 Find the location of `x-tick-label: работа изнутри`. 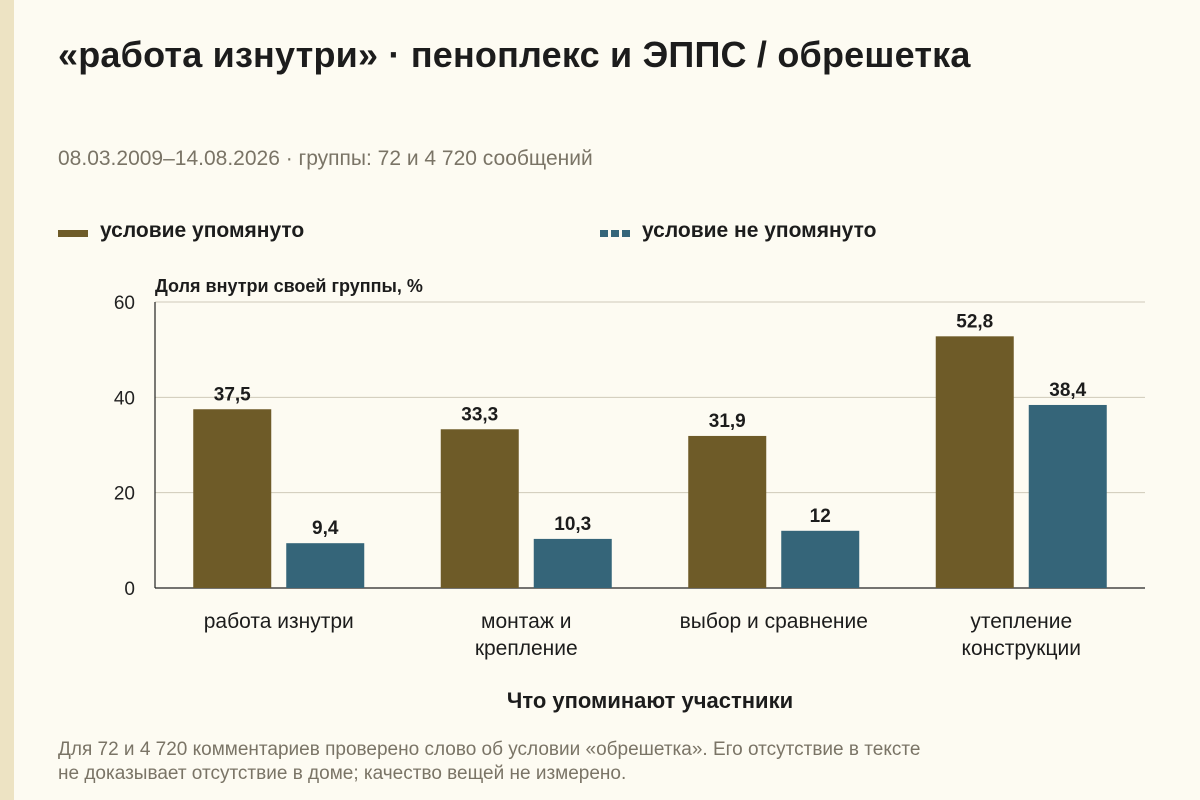

x-tick-label: работа изнутри is located at coordinates (279, 621).